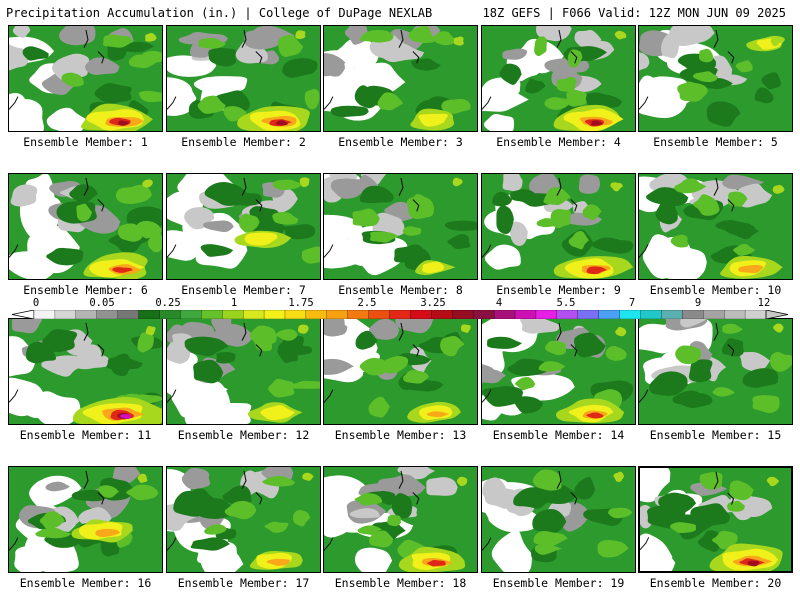  What do you see at coordinates (400, 435) in the screenshot?
I see `ensemble-member-label: Ensemble Member: 13` at bounding box center [400, 435].